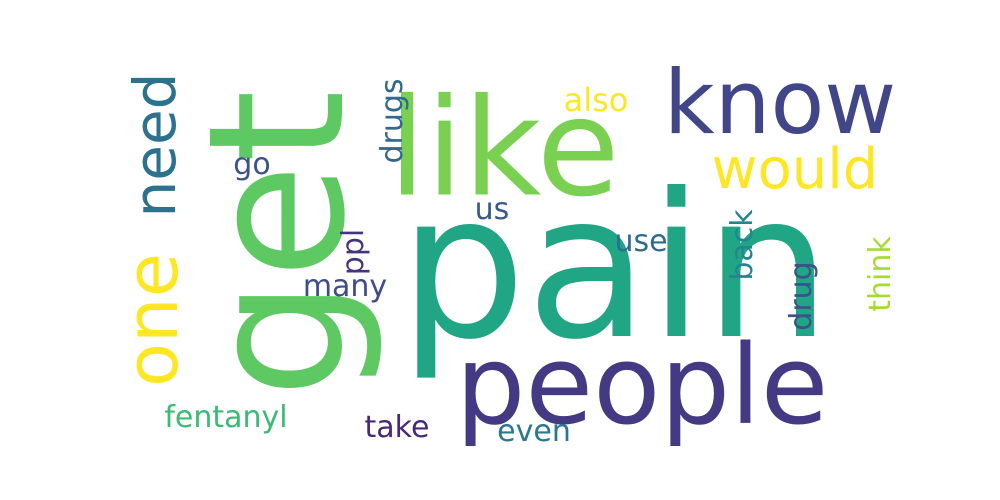  What do you see at coordinates (642, 385) in the screenshot?
I see `word-people: people` at bounding box center [642, 385].